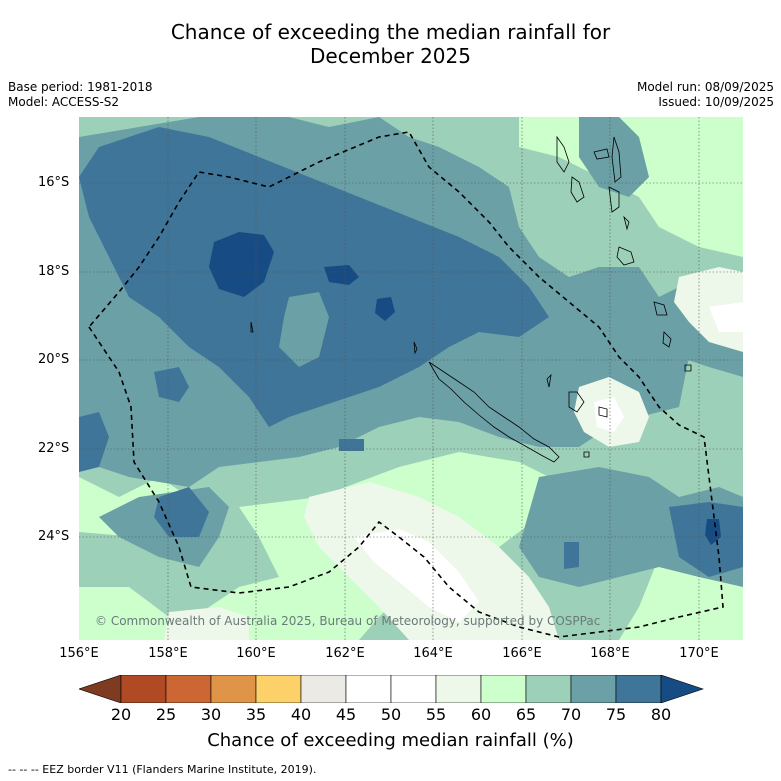 Image resolution: width=781 pixels, height=781 pixels. What do you see at coordinates (301, 714) in the screenshot?
I see `cbar-tick: 40` at bounding box center [301, 714].